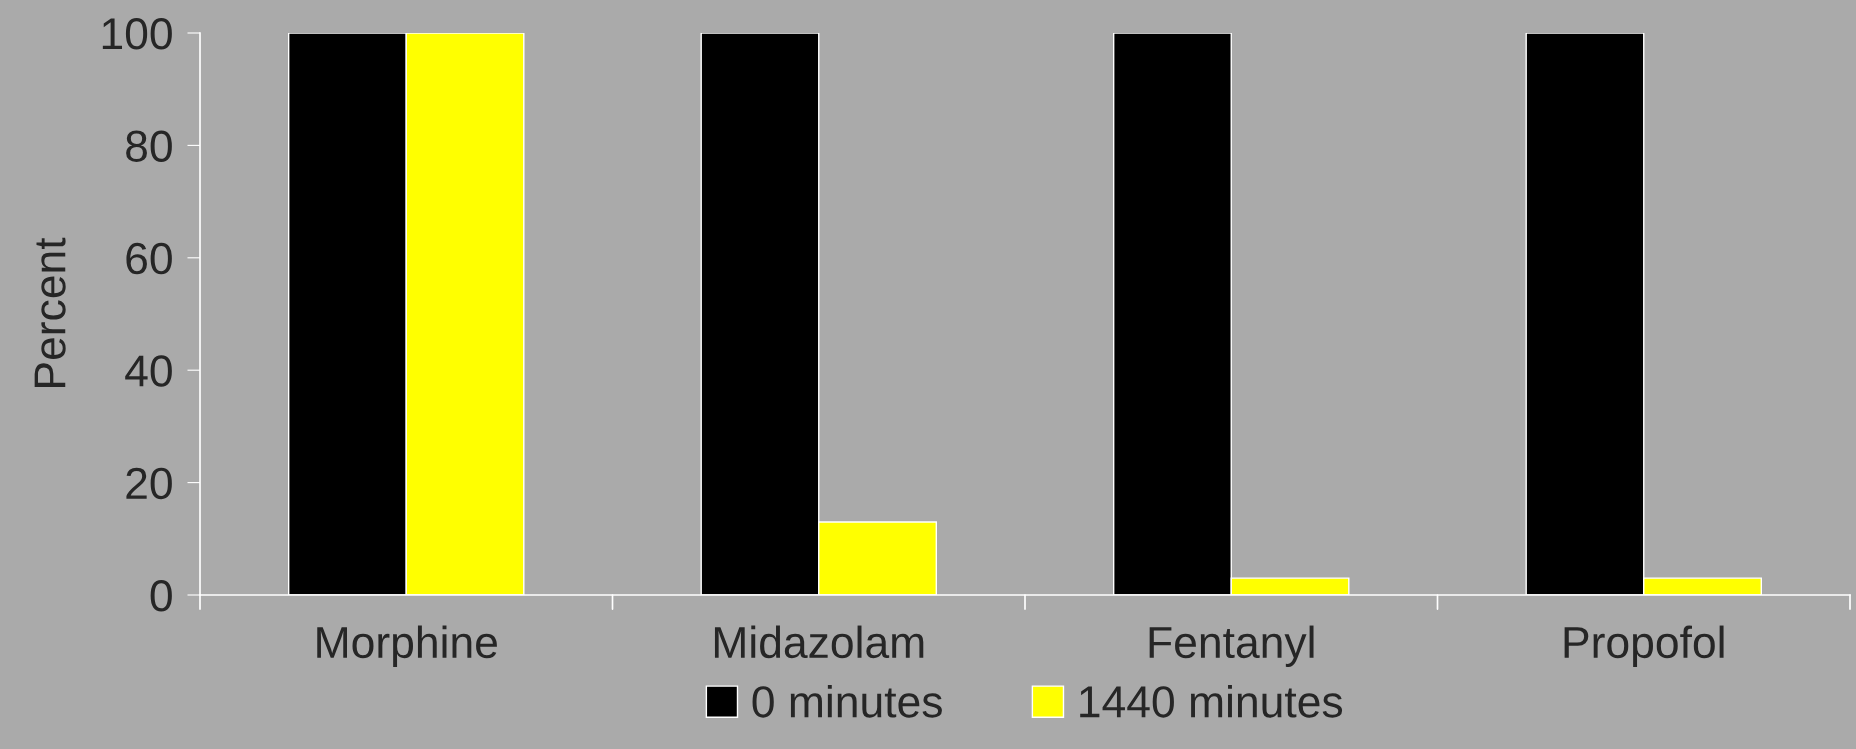 This screenshot has height=749, width=1856. I want to click on legend-label: 1440 minutes, so click(1211, 701).